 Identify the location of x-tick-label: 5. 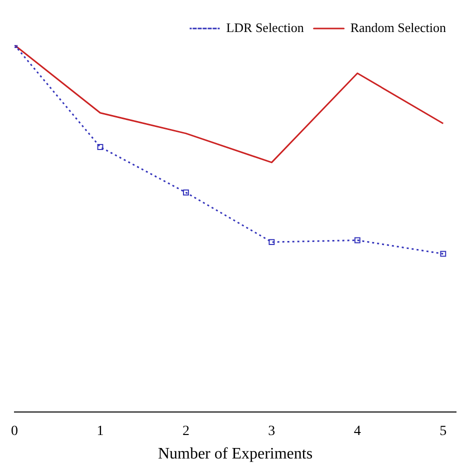
(443, 432).